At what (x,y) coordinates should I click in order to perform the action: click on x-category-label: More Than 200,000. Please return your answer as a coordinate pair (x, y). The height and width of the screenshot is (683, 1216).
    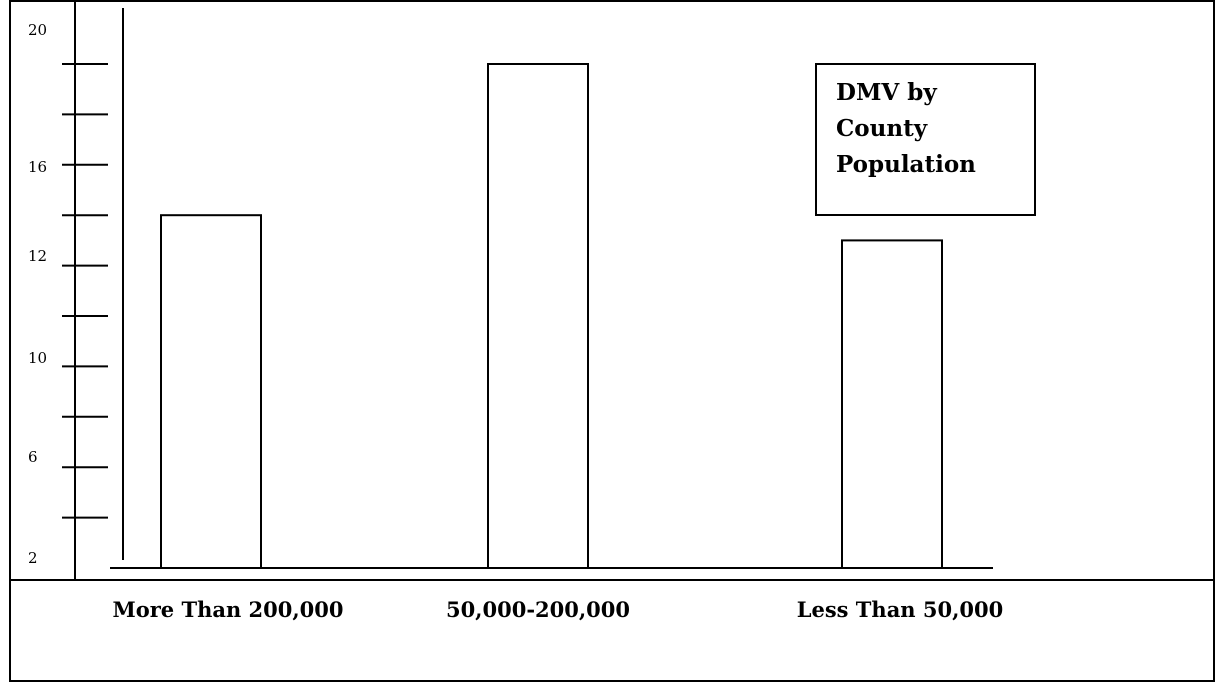
    Looking at the image, I should click on (227, 609).